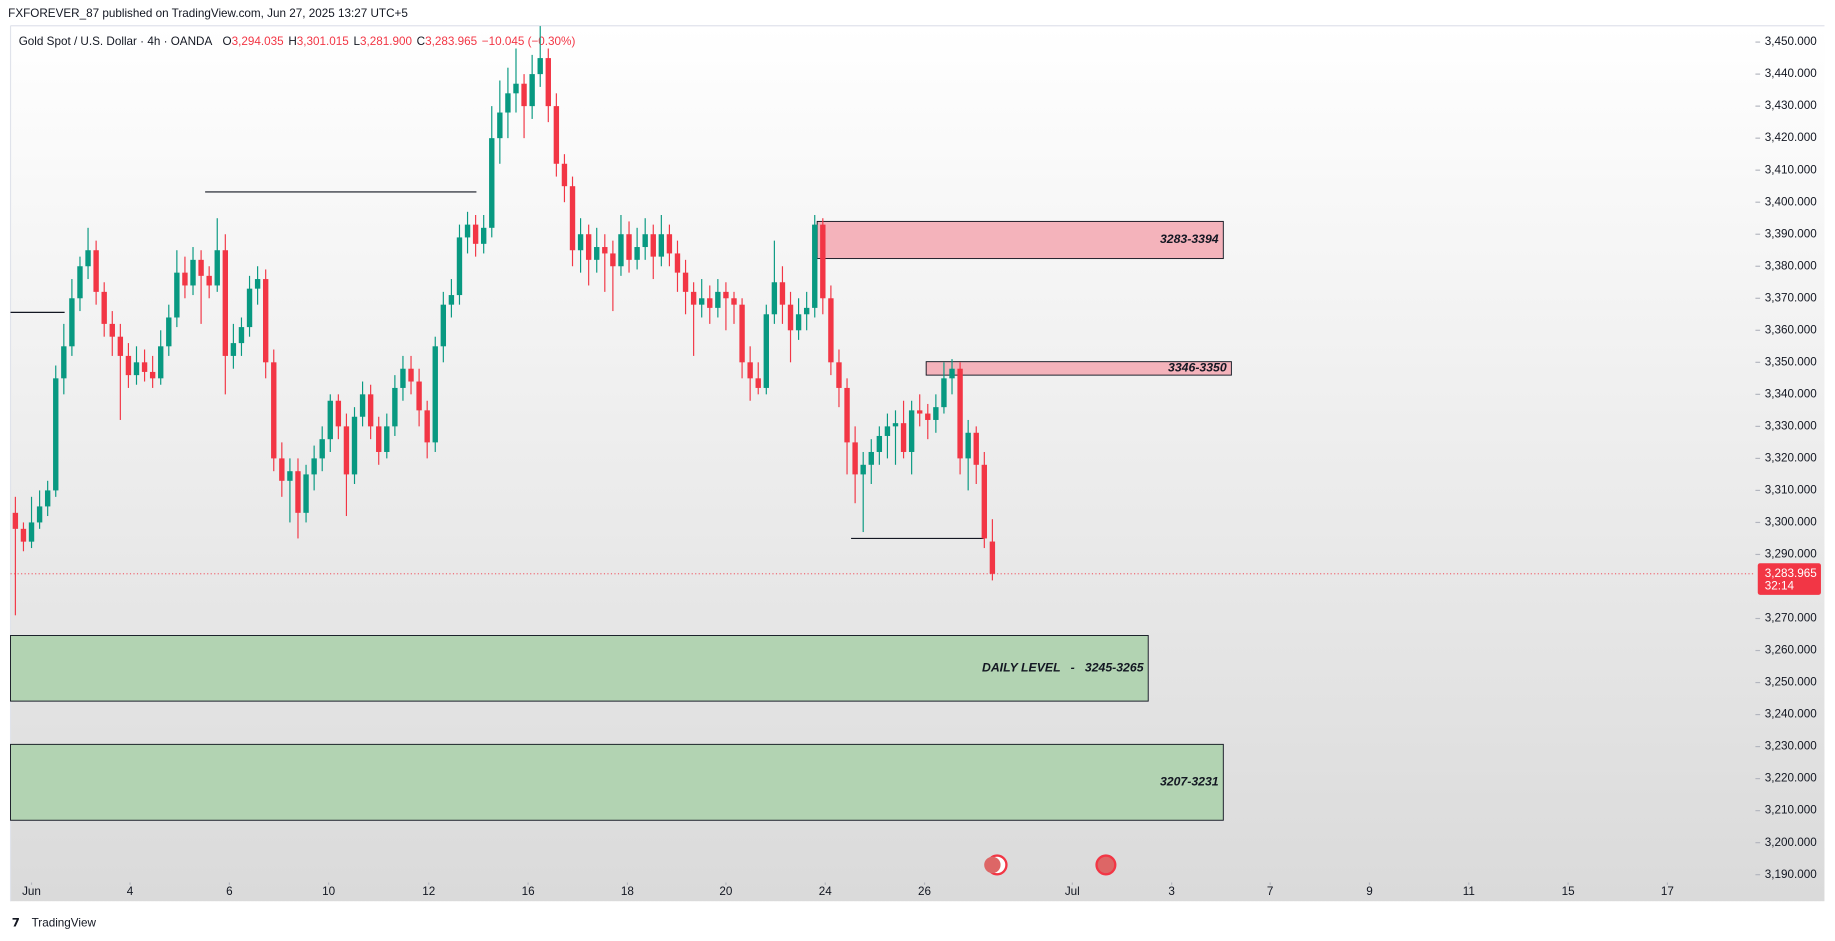  I want to click on x-tick-label: 3, so click(1171, 891).